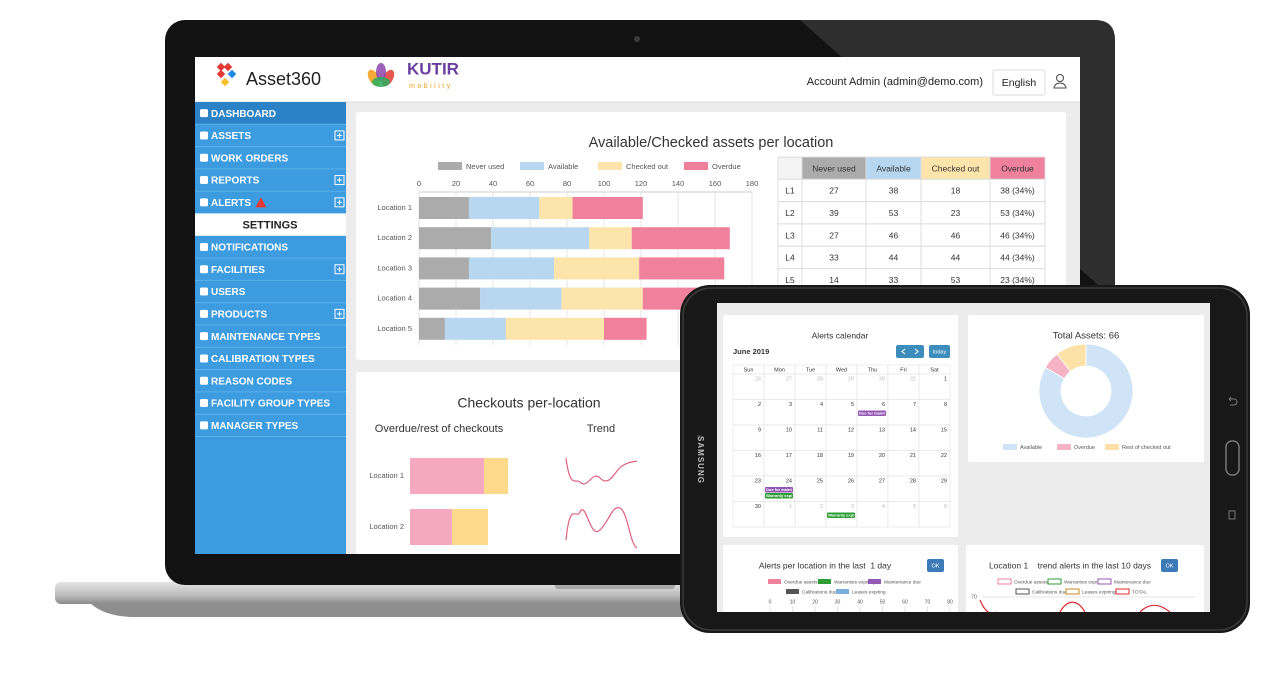 This screenshot has width=1280, height=679. Describe the element at coordinates (228, 292) in the screenshot. I see `sidebar-item: USERS` at that location.